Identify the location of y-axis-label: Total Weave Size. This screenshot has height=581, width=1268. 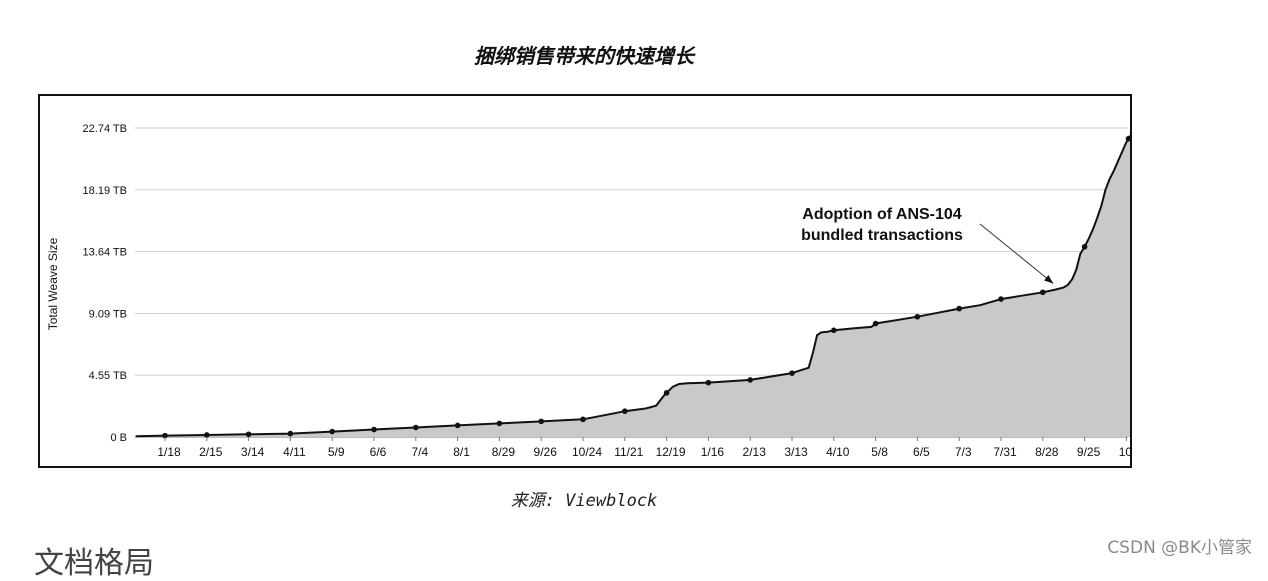
(53, 283).